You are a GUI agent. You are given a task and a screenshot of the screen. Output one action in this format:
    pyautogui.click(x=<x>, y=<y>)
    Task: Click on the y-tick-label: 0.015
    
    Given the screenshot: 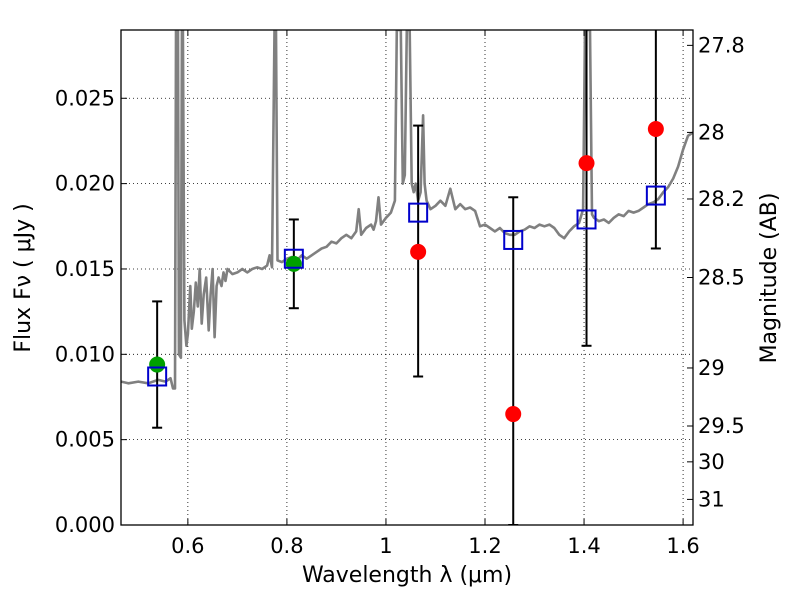 What is the action you would take?
    pyautogui.click(x=85, y=269)
    